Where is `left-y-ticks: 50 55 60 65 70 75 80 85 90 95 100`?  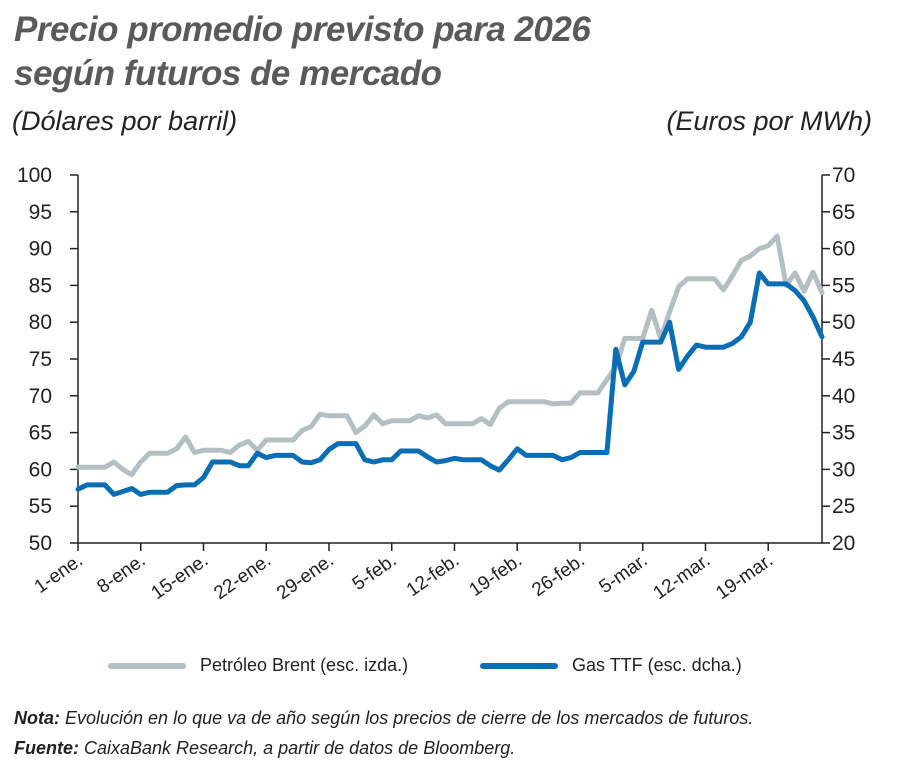 left-y-ticks: 50 55 60 65 70 75 80 85 90 95 100 is located at coordinates (48, 359).